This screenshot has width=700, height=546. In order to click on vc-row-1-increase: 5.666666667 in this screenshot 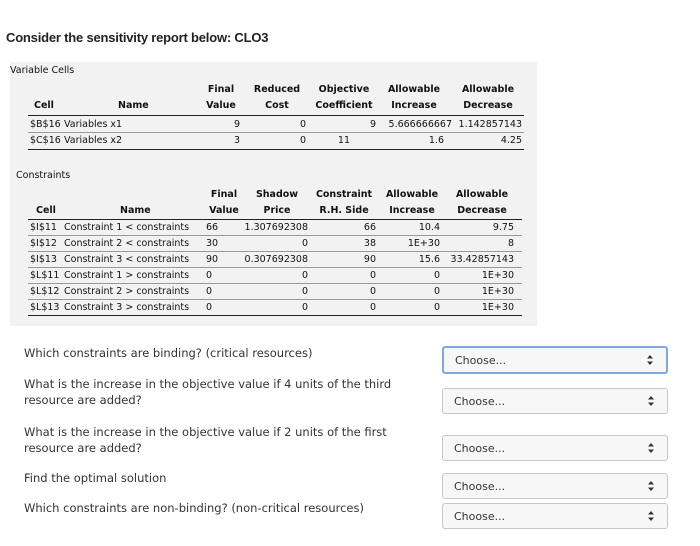, I will do `click(420, 124)`.